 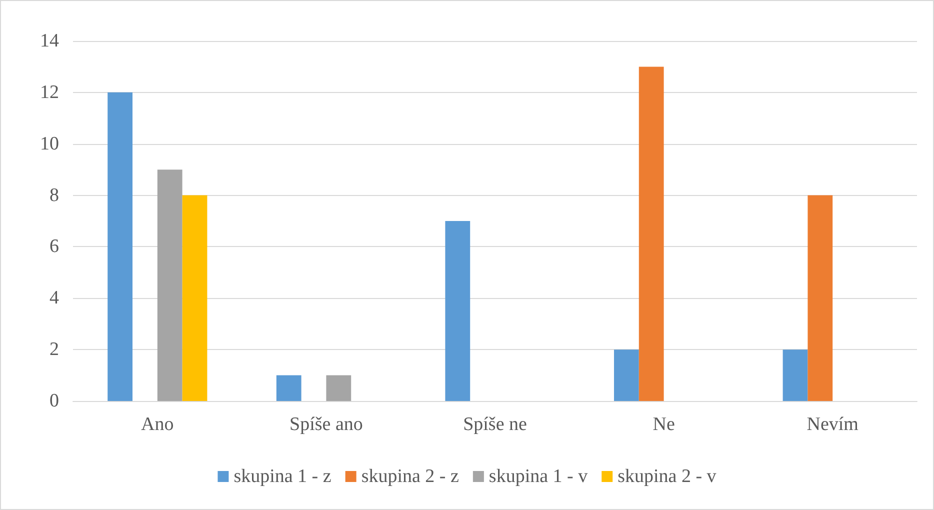 I want to click on x-tick-label: Spíše ano, so click(x=326, y=424).